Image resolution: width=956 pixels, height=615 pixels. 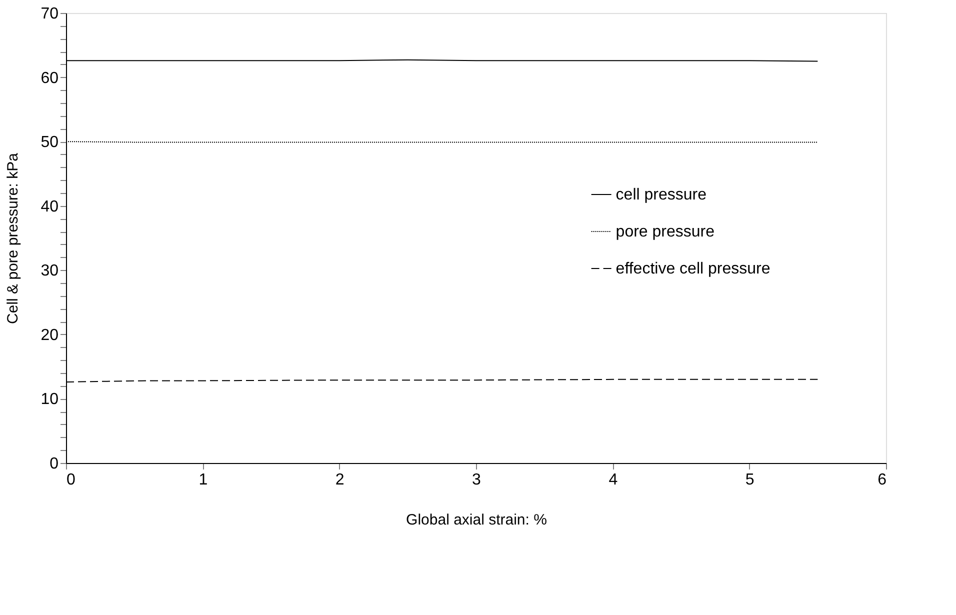 What do you see at coordinates (476, 520) in the screenshot?
I see `x-axis-title: Global axial strain: %` at bounding box center [476, 520].